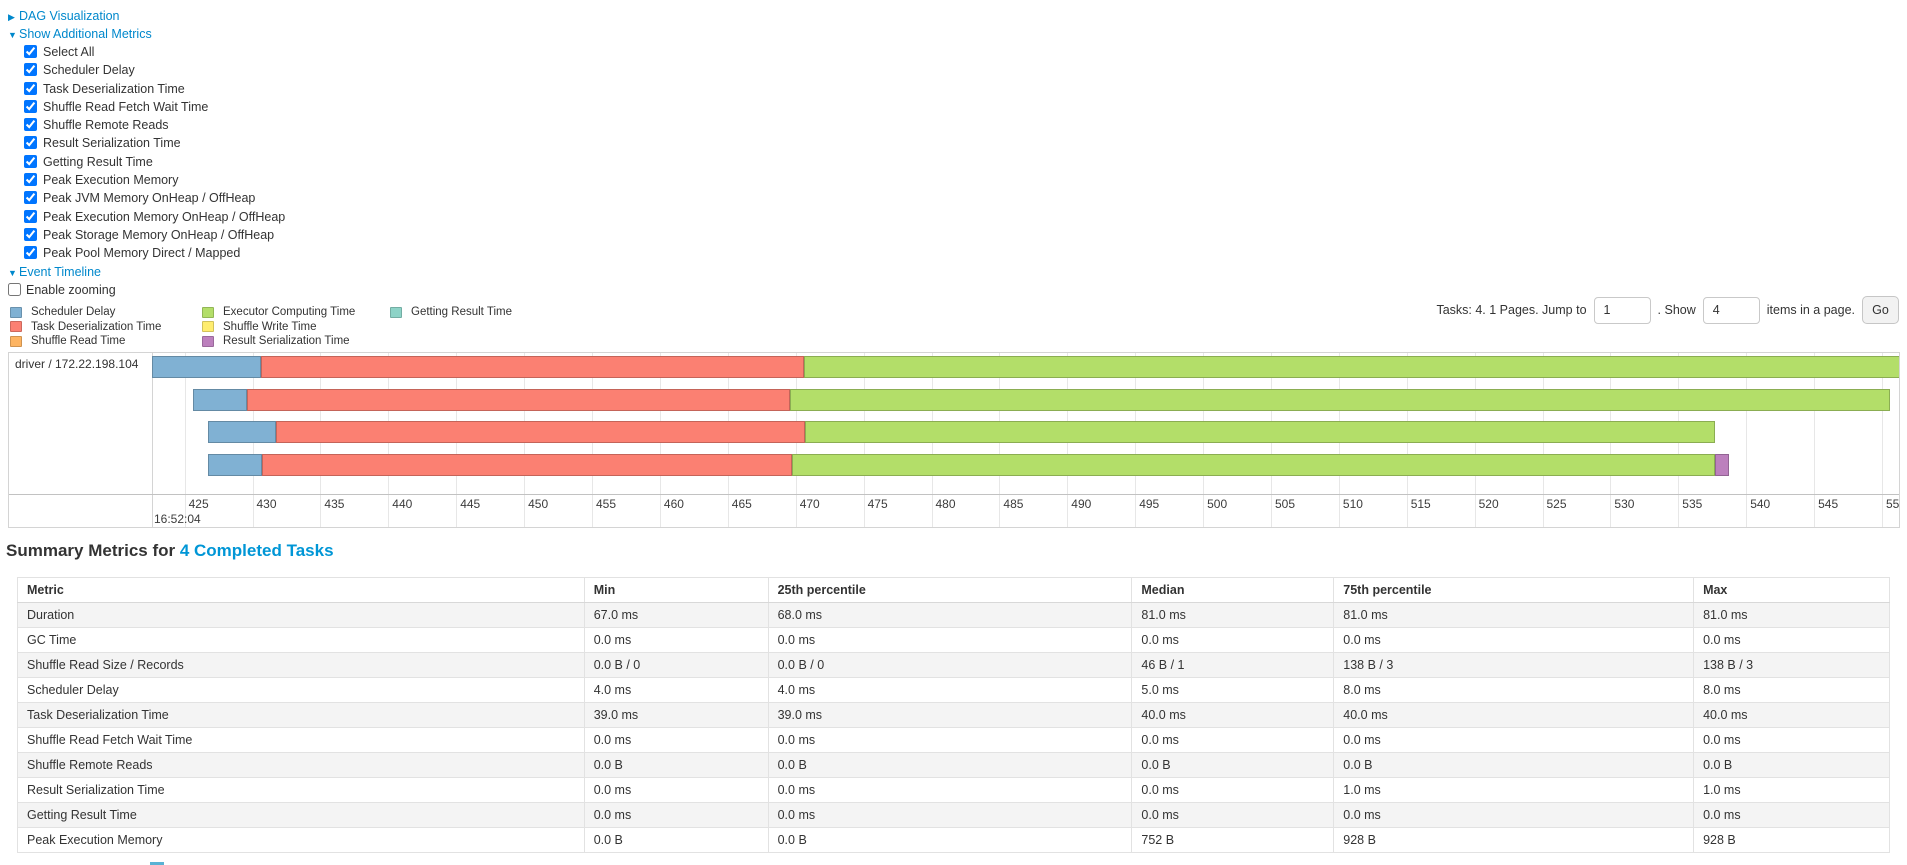 This screenshot has width=1907, height=865. What do you see at coordinates (1622, 310) in the screenshot?
I see `jump-to-page-input` at bounding box center [1622, 310].